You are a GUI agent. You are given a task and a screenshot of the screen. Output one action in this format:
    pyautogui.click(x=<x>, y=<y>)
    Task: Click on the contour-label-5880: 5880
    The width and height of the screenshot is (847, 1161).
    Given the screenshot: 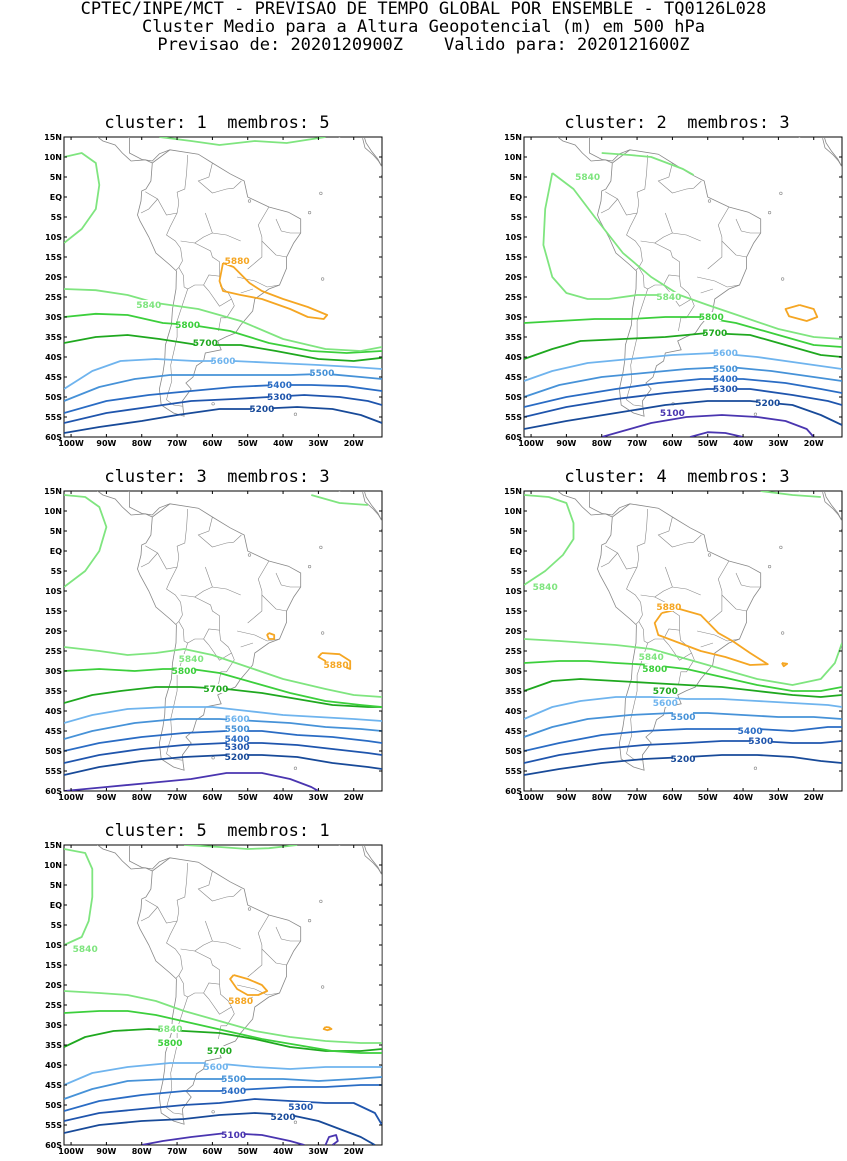 What is the action you would take?
    pyautogui.click(x=336, y=666)
    